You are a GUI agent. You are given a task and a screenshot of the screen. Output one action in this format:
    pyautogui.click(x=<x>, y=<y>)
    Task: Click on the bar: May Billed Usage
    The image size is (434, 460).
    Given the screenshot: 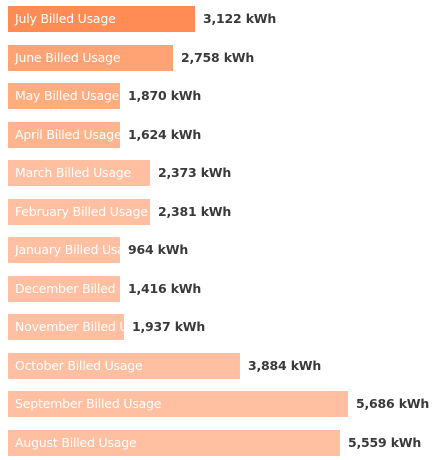 What is the action you would take?
    pyautogui.click(x=64, y=96)
    